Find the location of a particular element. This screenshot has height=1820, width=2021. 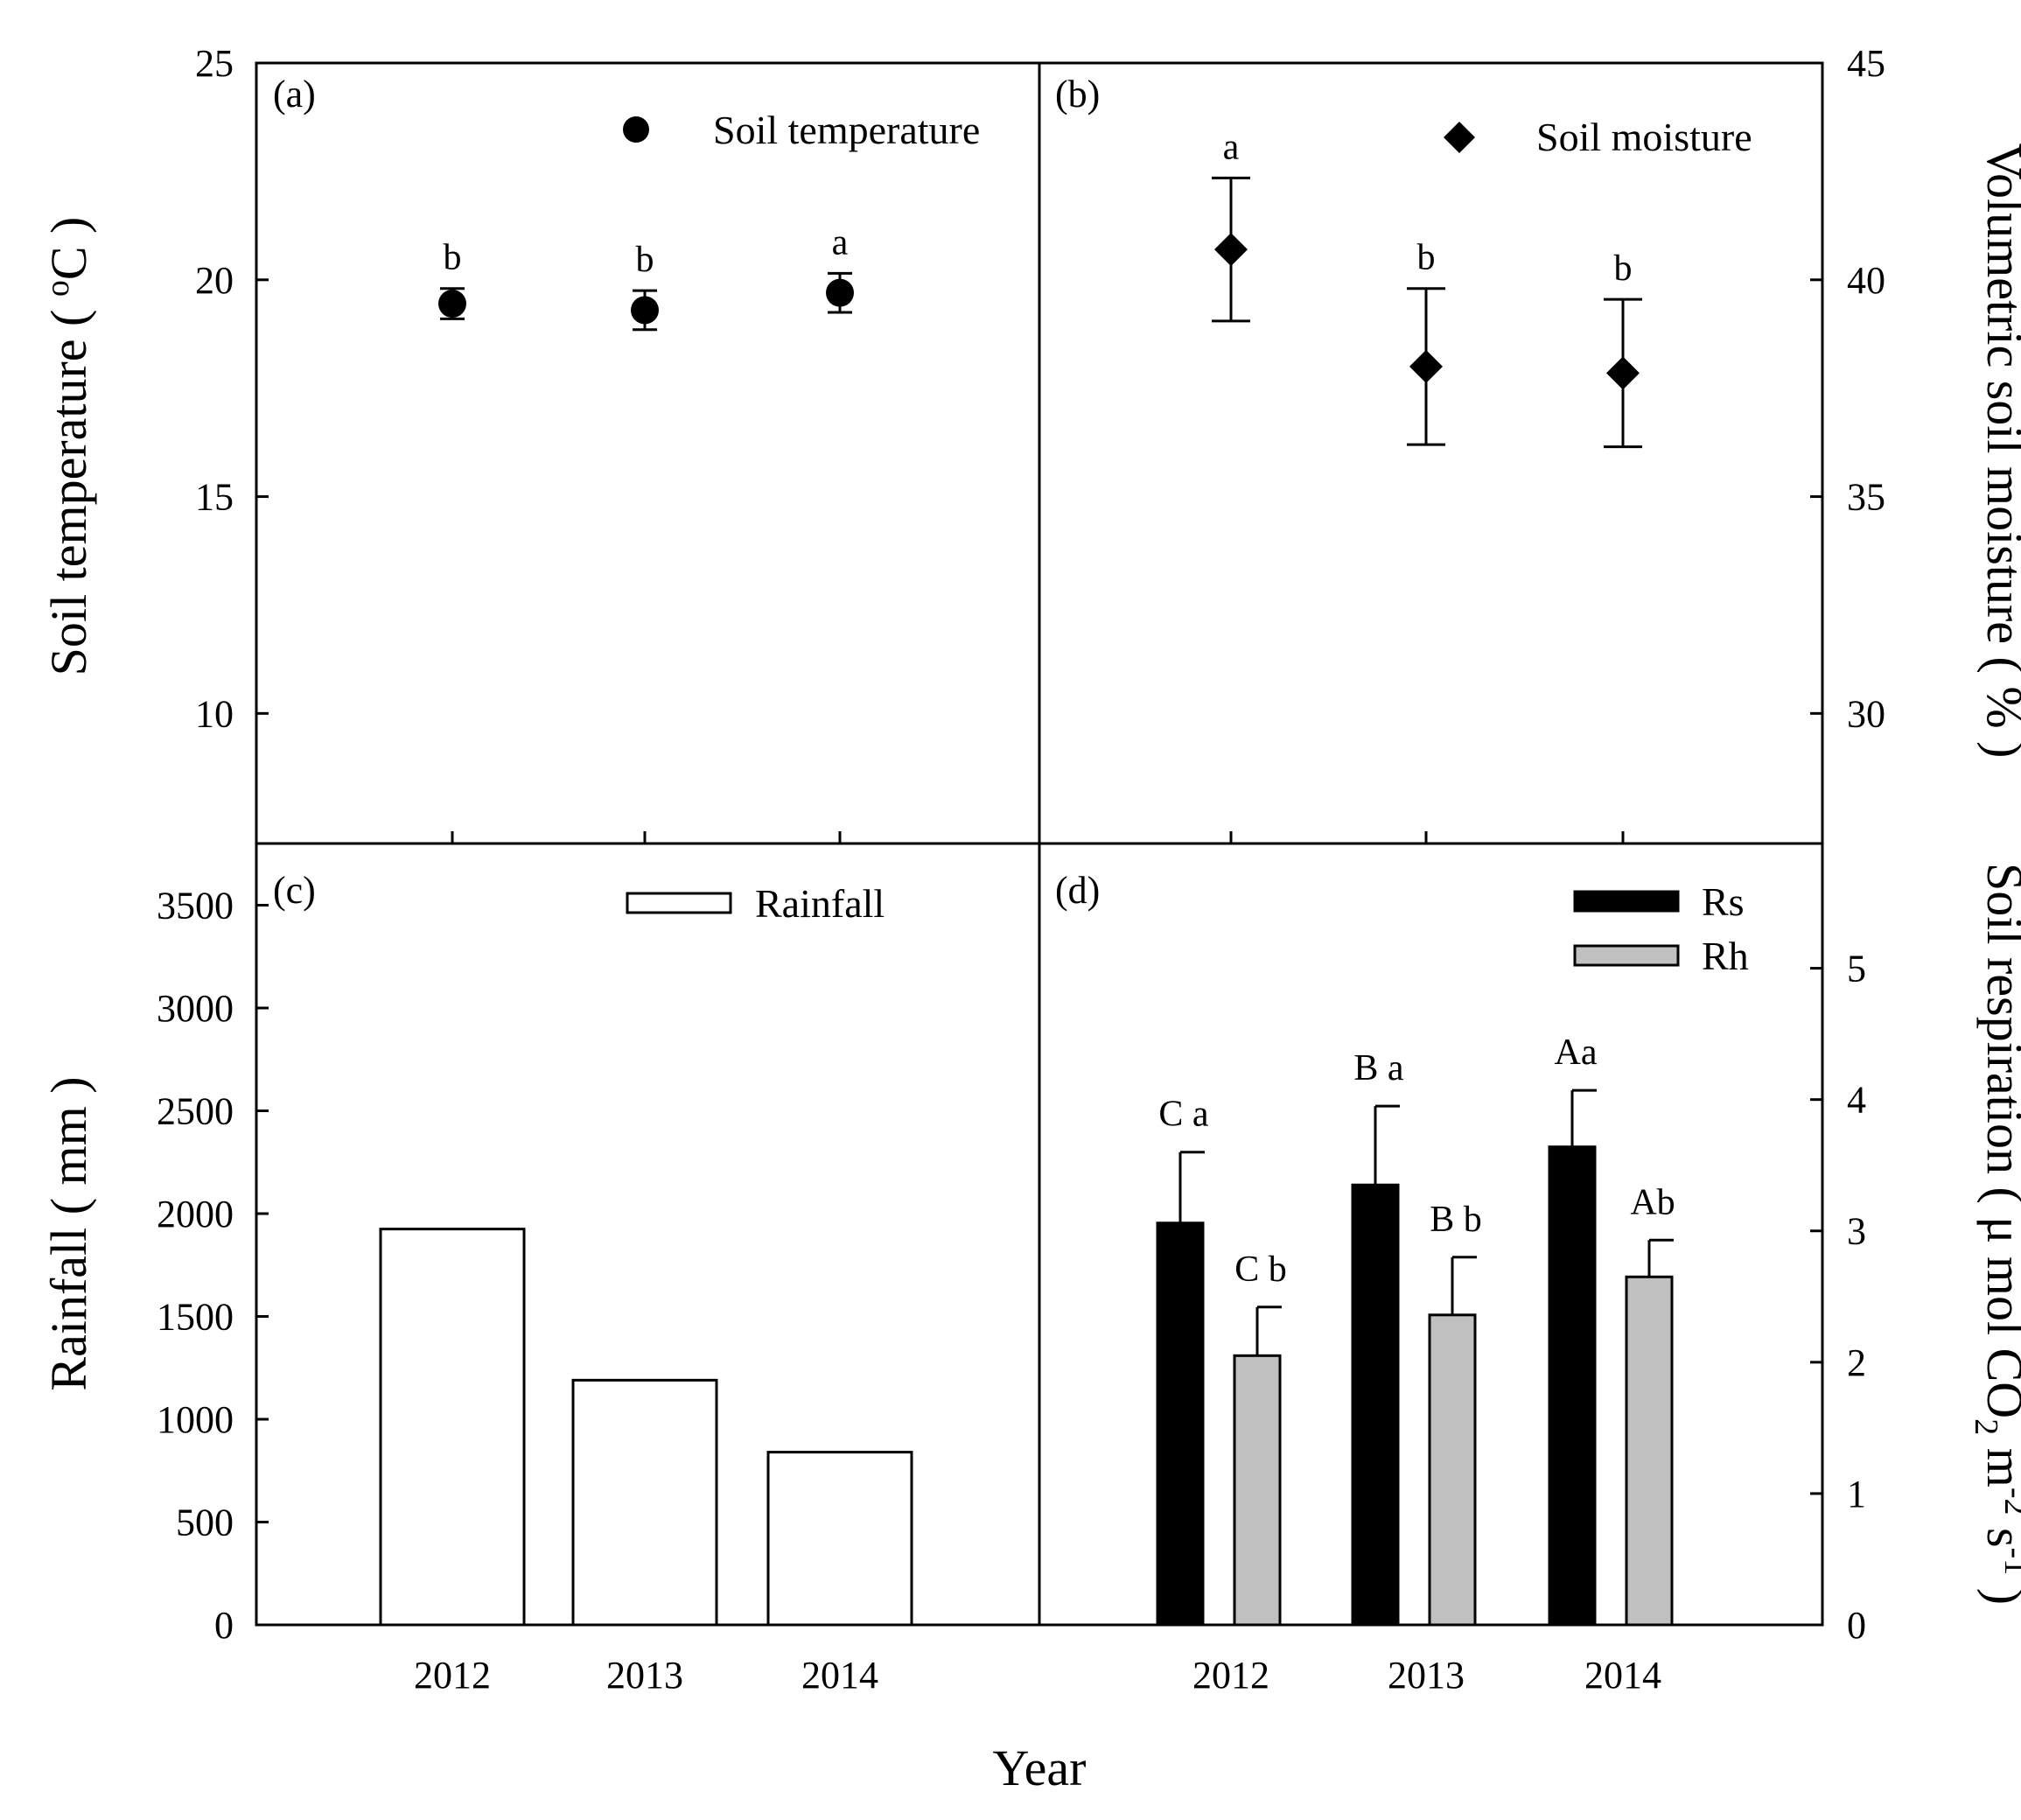

point-soil-moisture-2014 is located at coordinates (1623, 373).